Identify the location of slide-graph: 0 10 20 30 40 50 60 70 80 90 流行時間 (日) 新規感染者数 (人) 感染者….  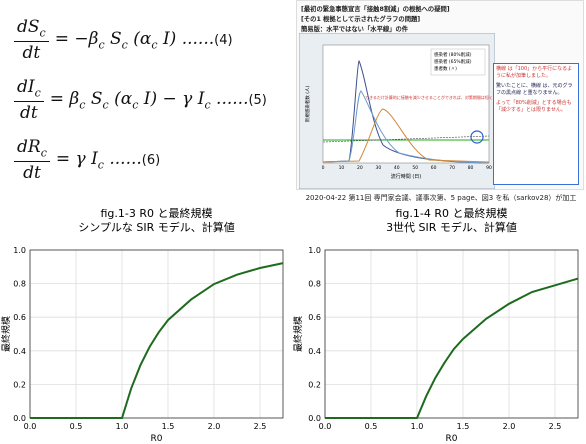
(397, 111).